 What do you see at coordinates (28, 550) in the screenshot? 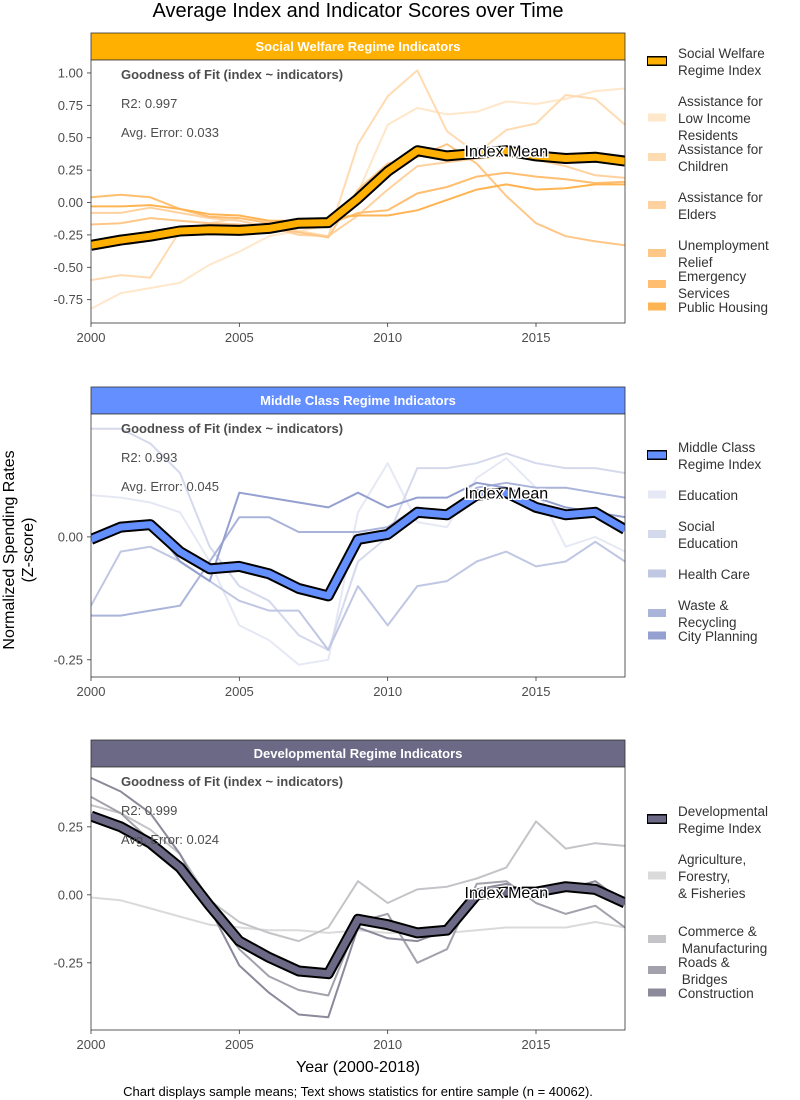
I see `y-axis-title-line2: (Z-score)` at bounding box center [28, 550].